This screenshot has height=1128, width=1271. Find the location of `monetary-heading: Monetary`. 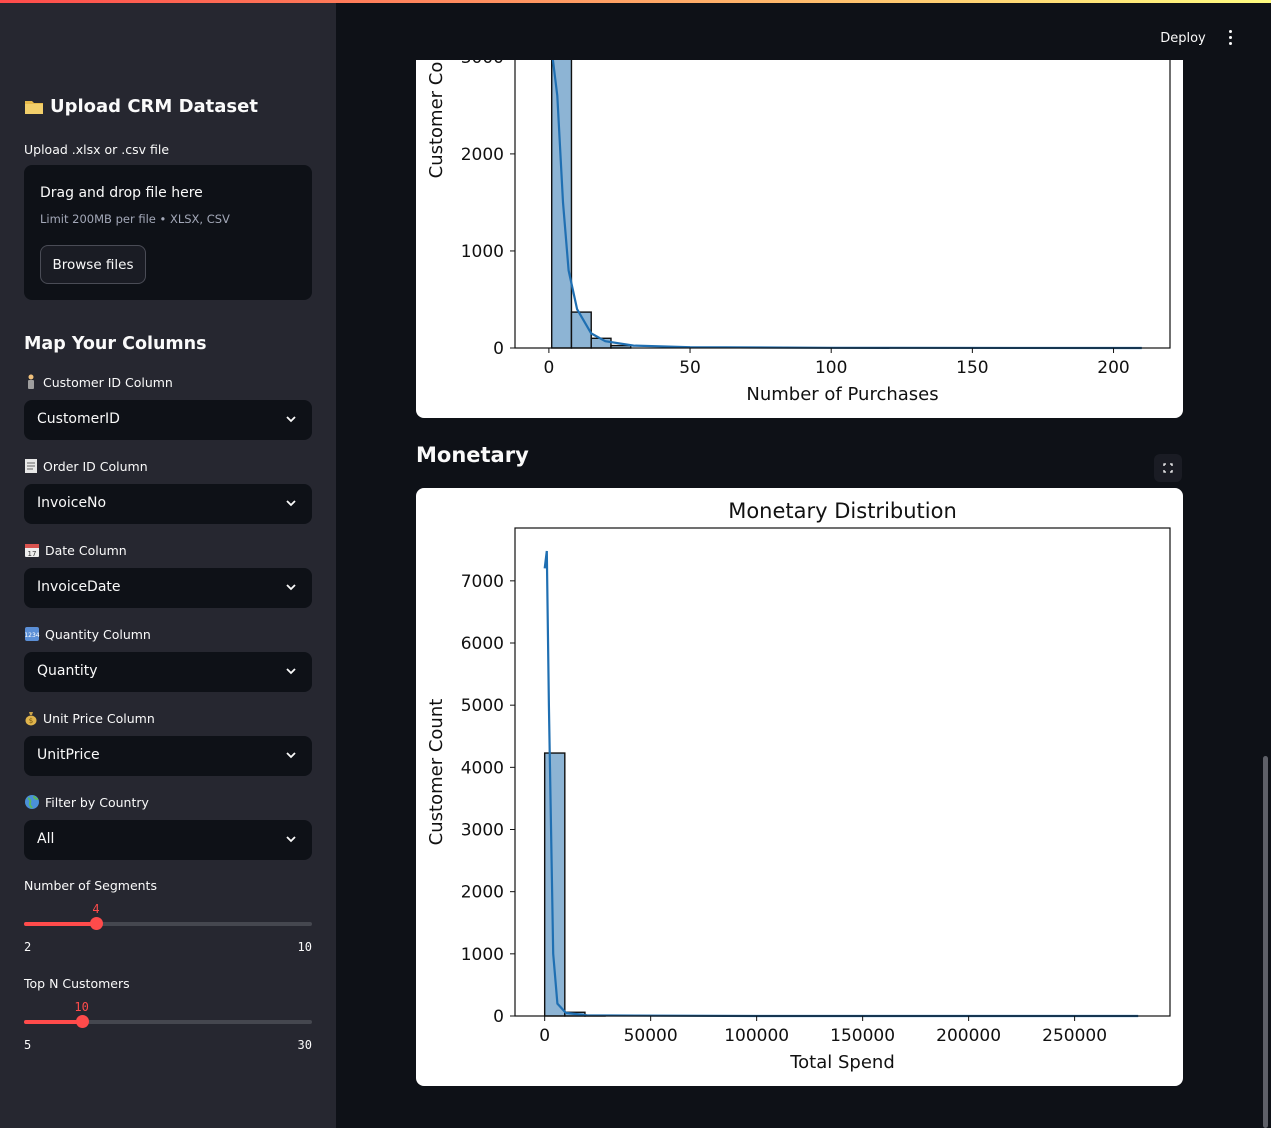

monetary-heading: Monetary is located at coordinates (472, 455).